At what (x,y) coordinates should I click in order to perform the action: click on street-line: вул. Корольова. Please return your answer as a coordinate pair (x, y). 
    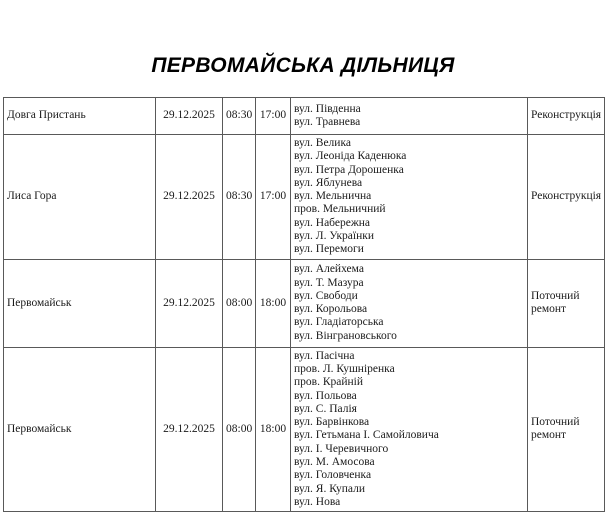
    Looking at the image, I should click on (331, 309).